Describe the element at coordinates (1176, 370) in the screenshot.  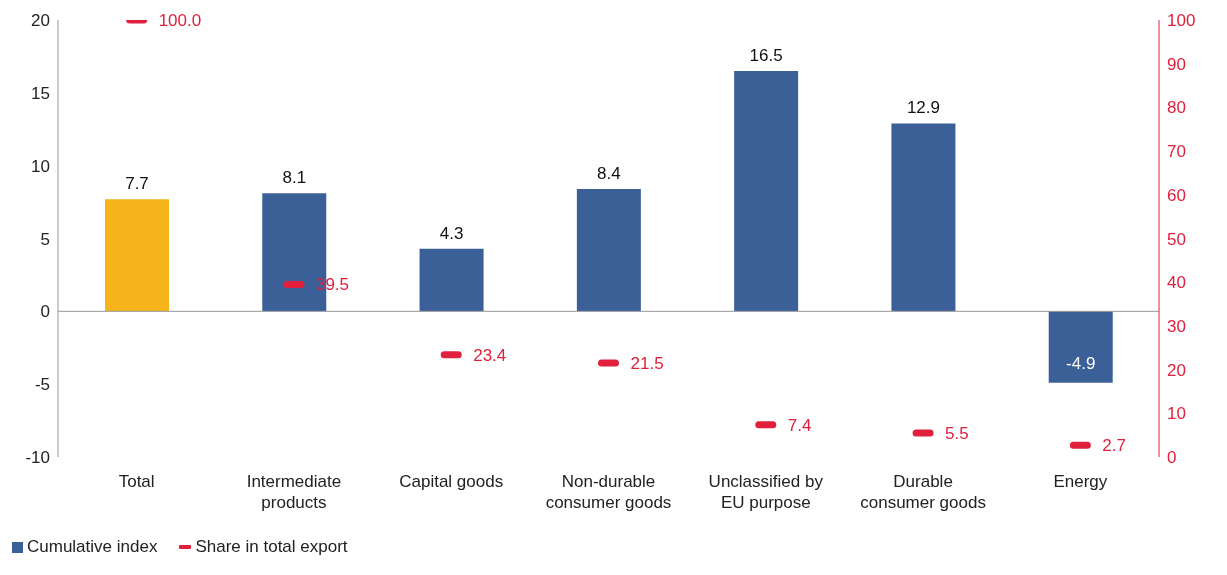
I see `y2-tick-label: 20` at that location.